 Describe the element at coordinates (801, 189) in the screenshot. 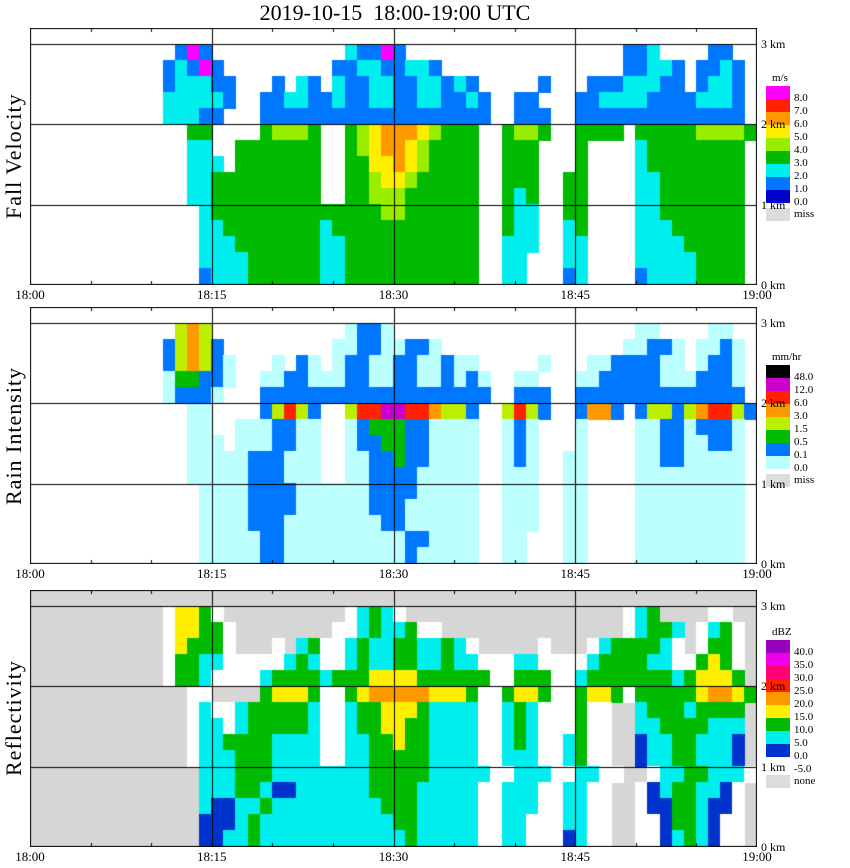

I see `colorbar-tick-label: 1.0` at that location.